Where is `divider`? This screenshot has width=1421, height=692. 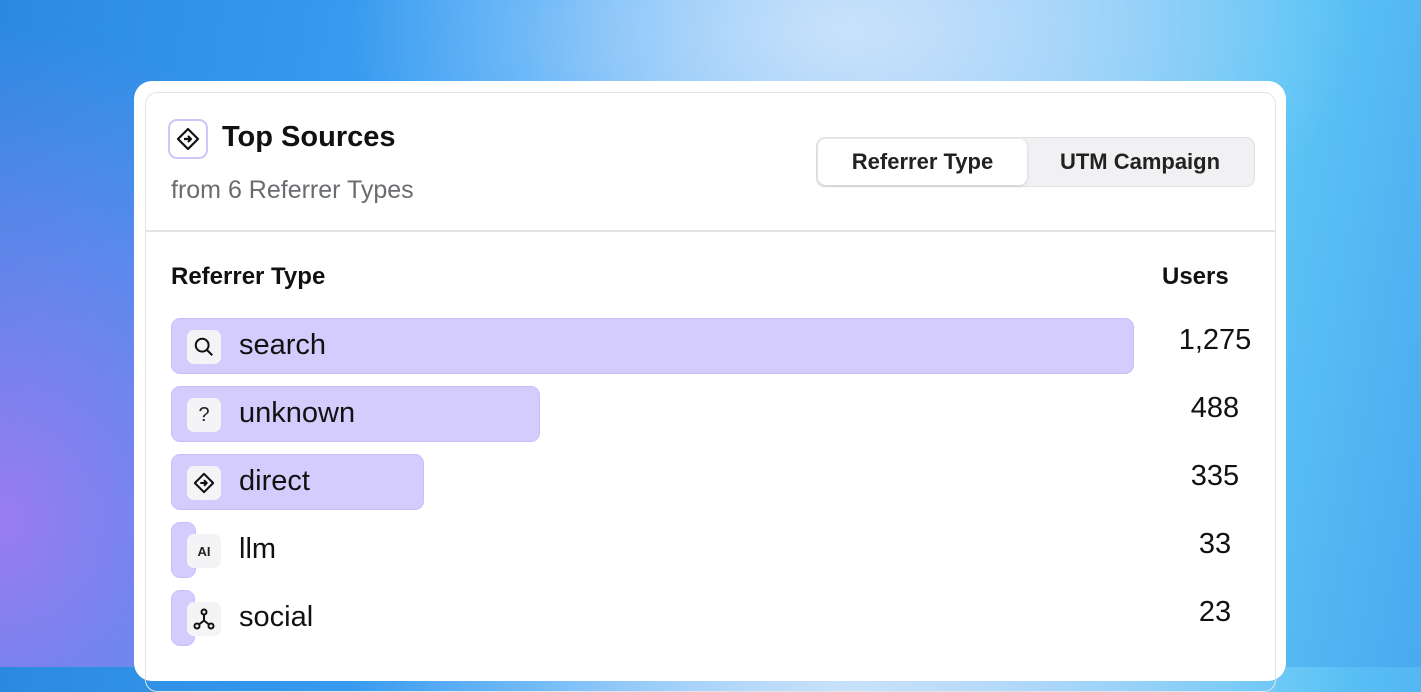 divider is located at coordinates (710, 231).